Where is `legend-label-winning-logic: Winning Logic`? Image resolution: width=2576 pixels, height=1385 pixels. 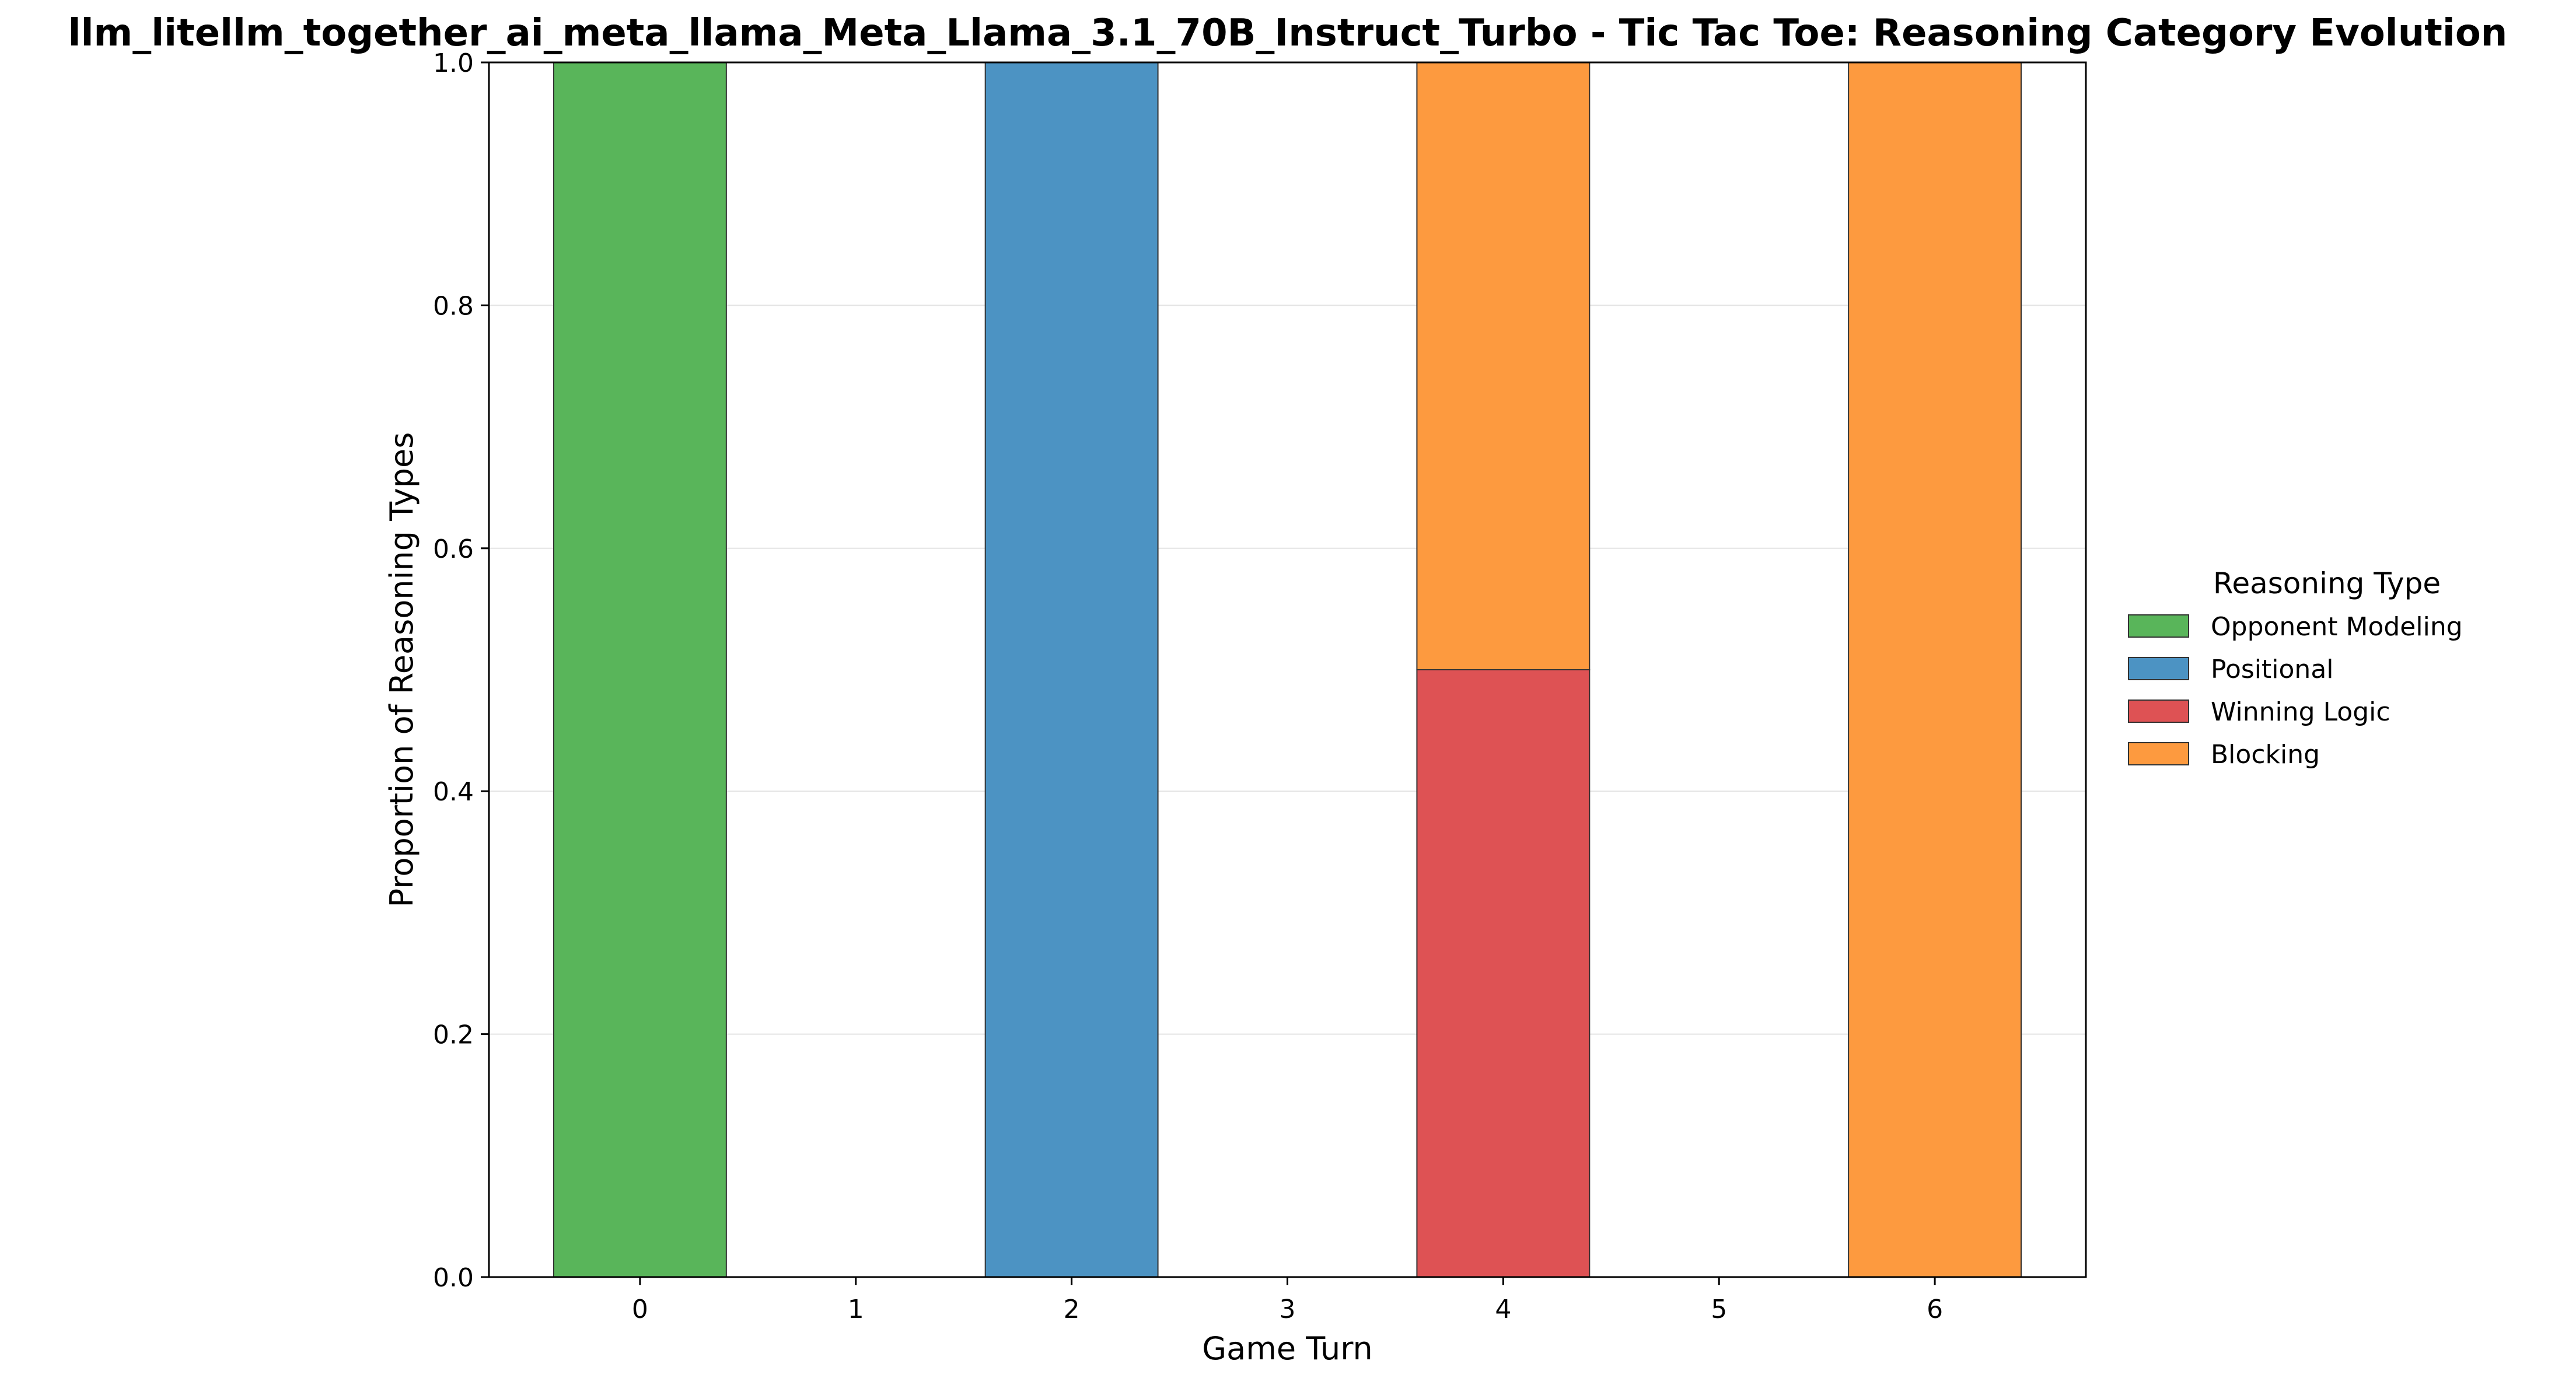 legend-label-winning-logic: Winning Logic is located at coordinates (2300, 712).